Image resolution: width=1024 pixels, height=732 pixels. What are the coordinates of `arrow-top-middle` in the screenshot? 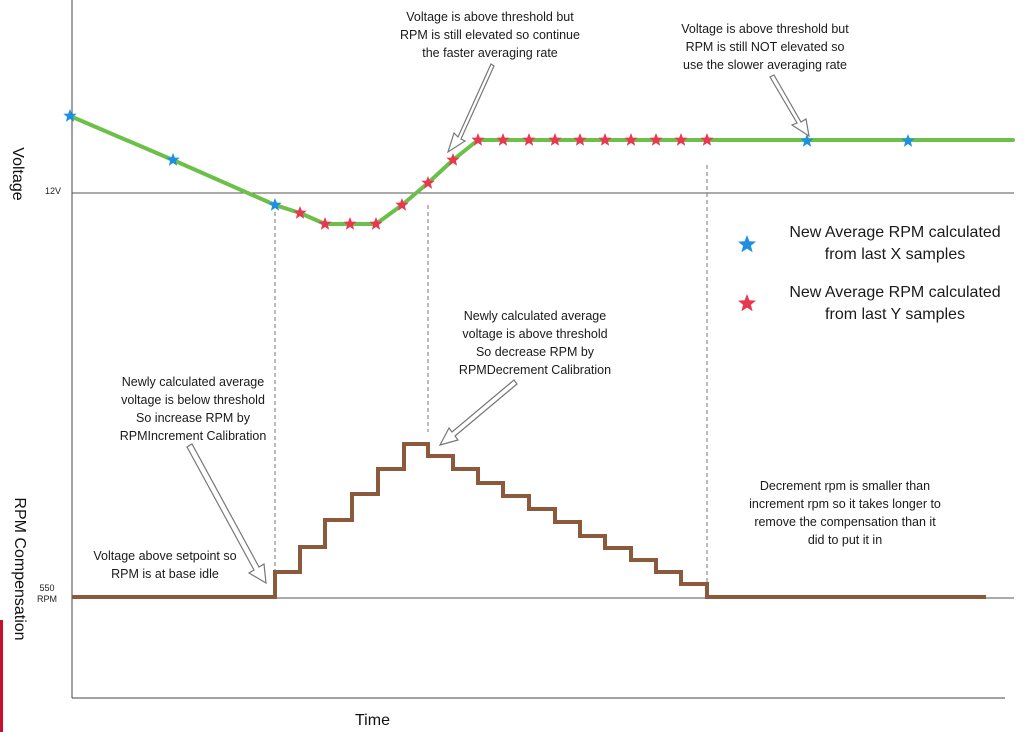 It's located at (470, 108).